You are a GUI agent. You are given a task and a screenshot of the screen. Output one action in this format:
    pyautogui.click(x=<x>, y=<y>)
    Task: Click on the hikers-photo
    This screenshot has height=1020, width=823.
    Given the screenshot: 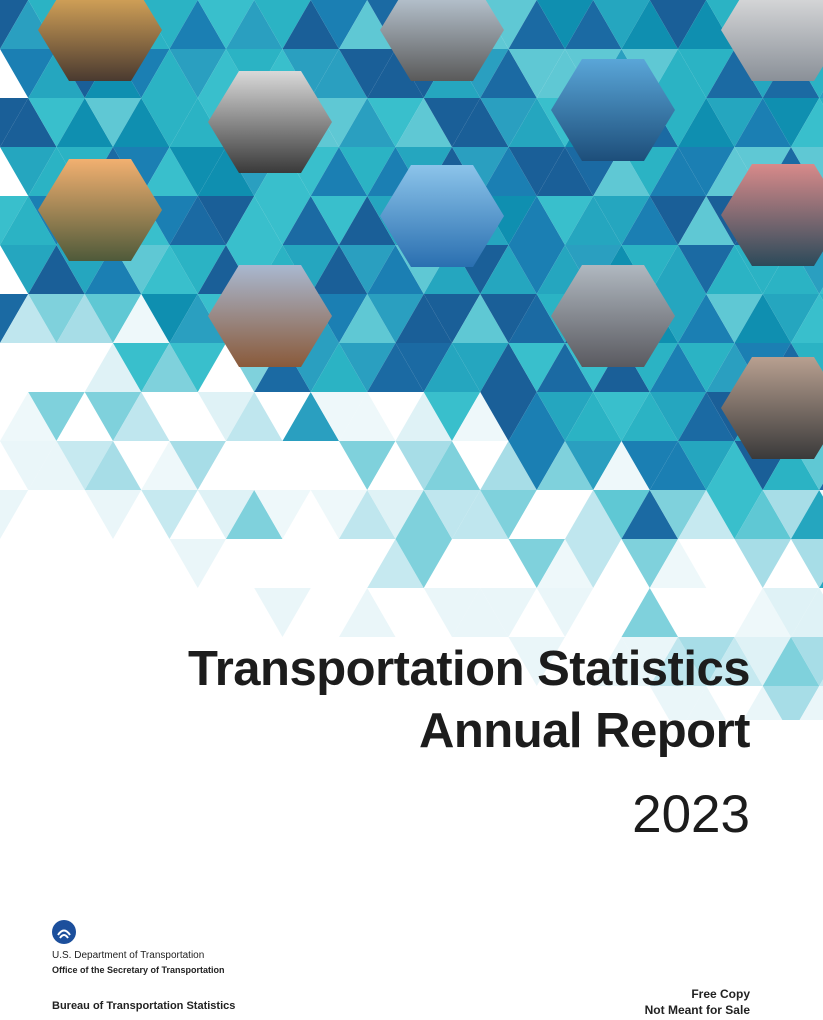 What is the action you would take?
    pyautogui.click(x=100, y=40)
    